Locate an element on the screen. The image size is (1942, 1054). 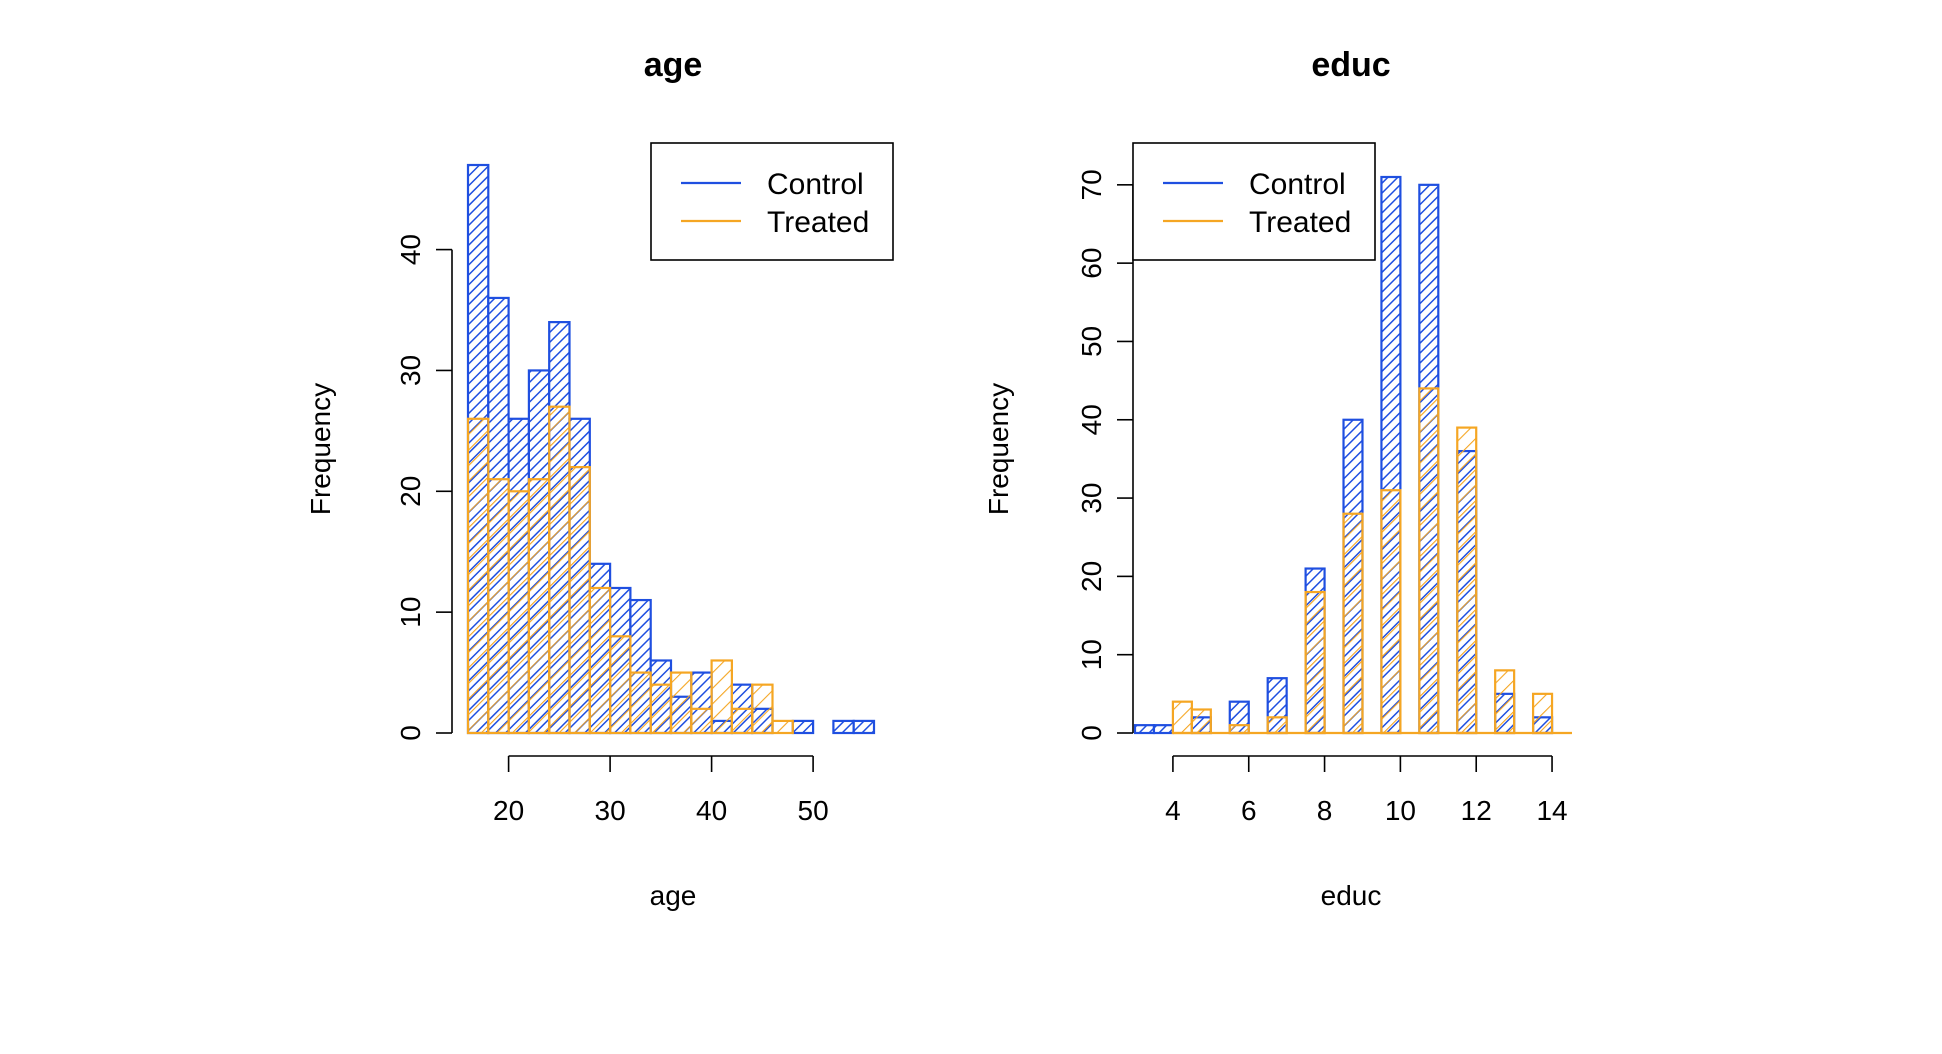
x-tick-label: 50 is located at coordinates (813, 810).